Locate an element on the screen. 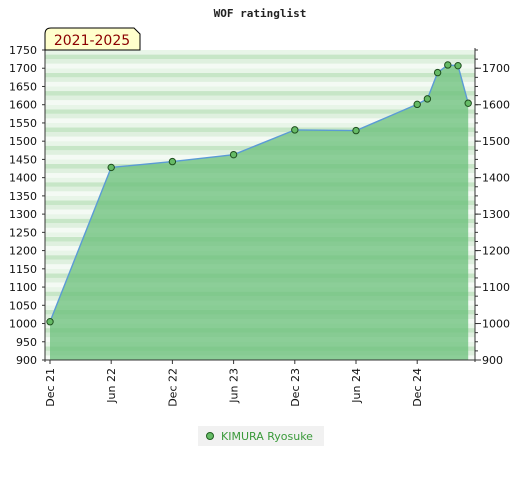 The image size is (520, 480). x-tick-label: Dec 22 is located at coordinates (172, 387).